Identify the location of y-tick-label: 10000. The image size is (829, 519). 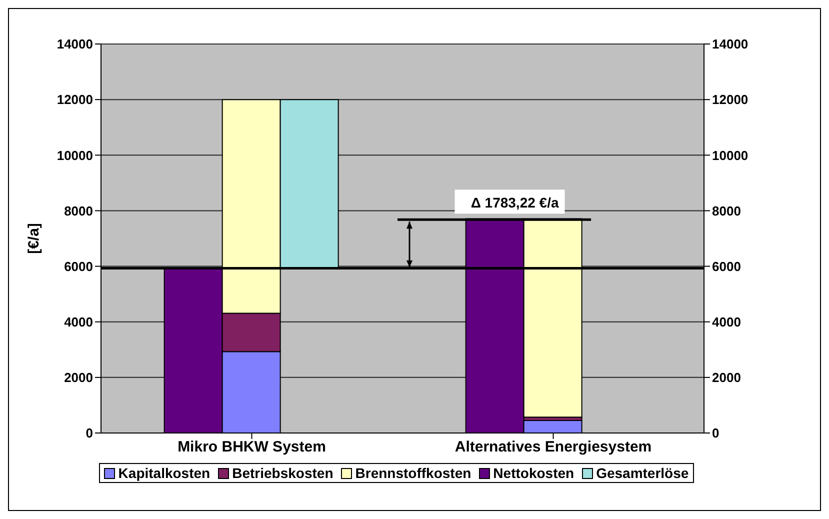
(74, 155).